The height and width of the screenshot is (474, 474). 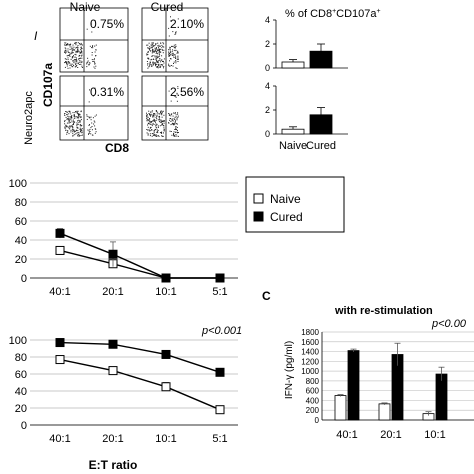 What do you see at coordinates (21, 358) in the screenshot?
I see `line-bottom-ytick-label: 80` at bounding box center [21, 358].